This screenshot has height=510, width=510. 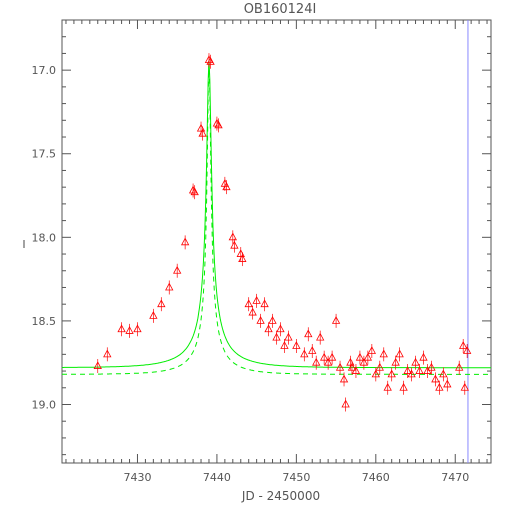 What do you see at coordinates (280, 496) in the screenshot?
I see `x-axis-label: JD - 2450000` at bounding box center [280, 496].